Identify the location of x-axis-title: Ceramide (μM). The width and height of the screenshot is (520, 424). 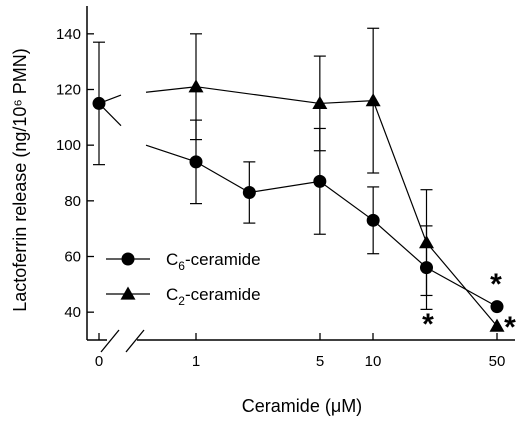
(302, 406).